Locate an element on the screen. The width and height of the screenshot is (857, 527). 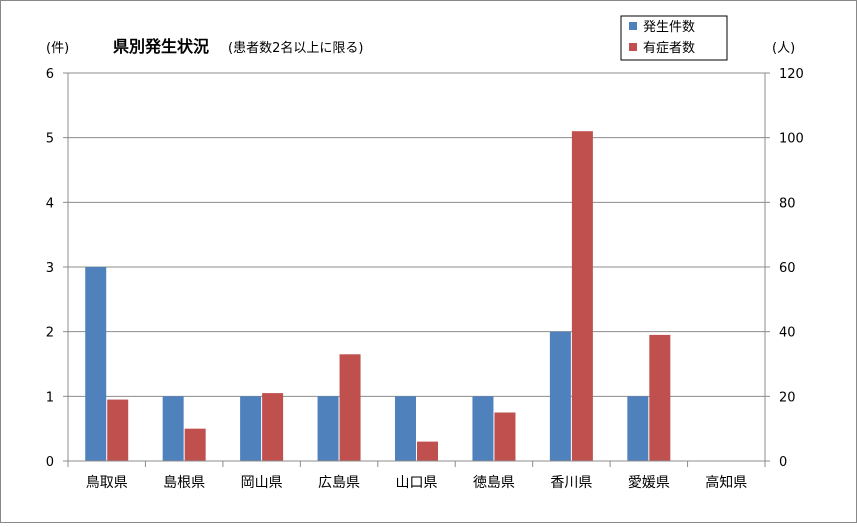
legend-label-0: 発生件数 is located at coordinates (669, 27).